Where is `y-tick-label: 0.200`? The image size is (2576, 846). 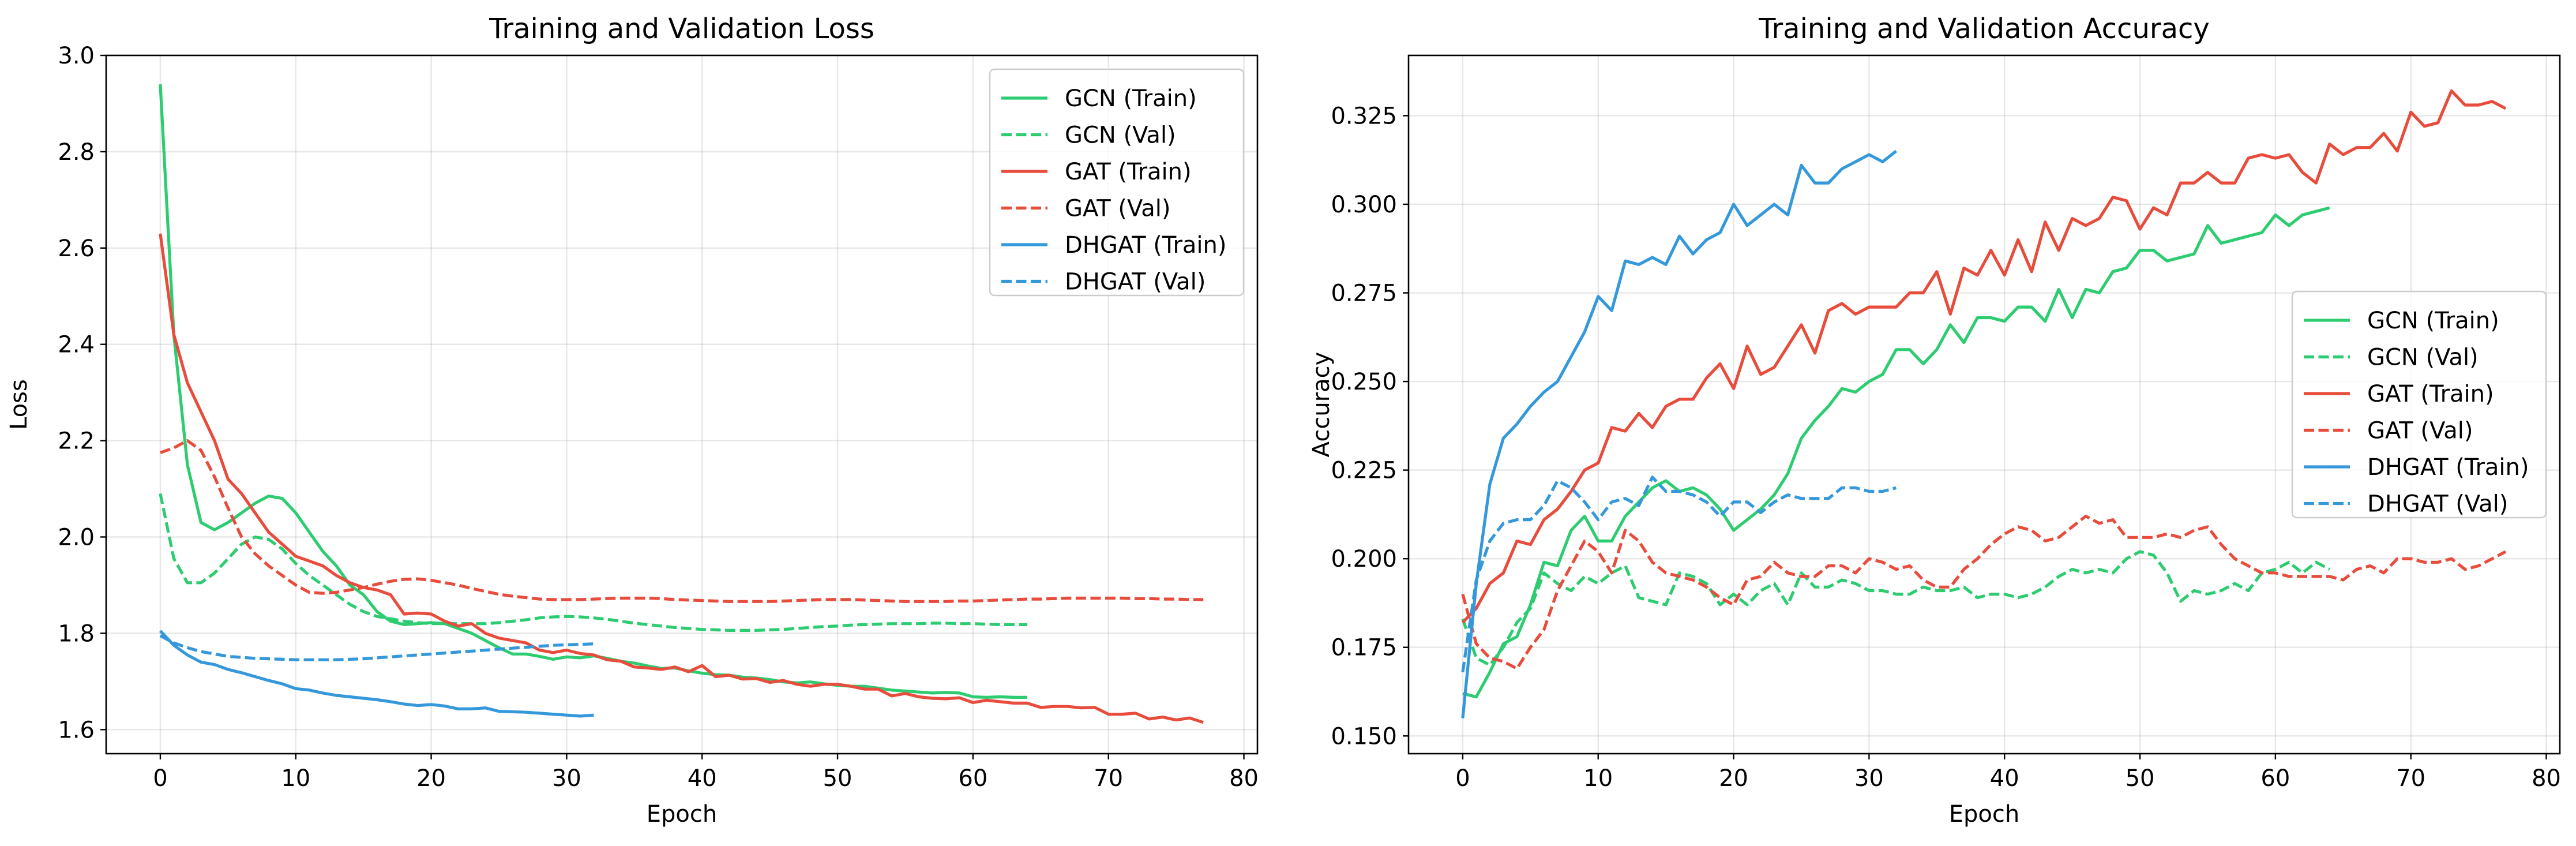 y-tick-label: 0.200 is located at coordinates (1364, 559).